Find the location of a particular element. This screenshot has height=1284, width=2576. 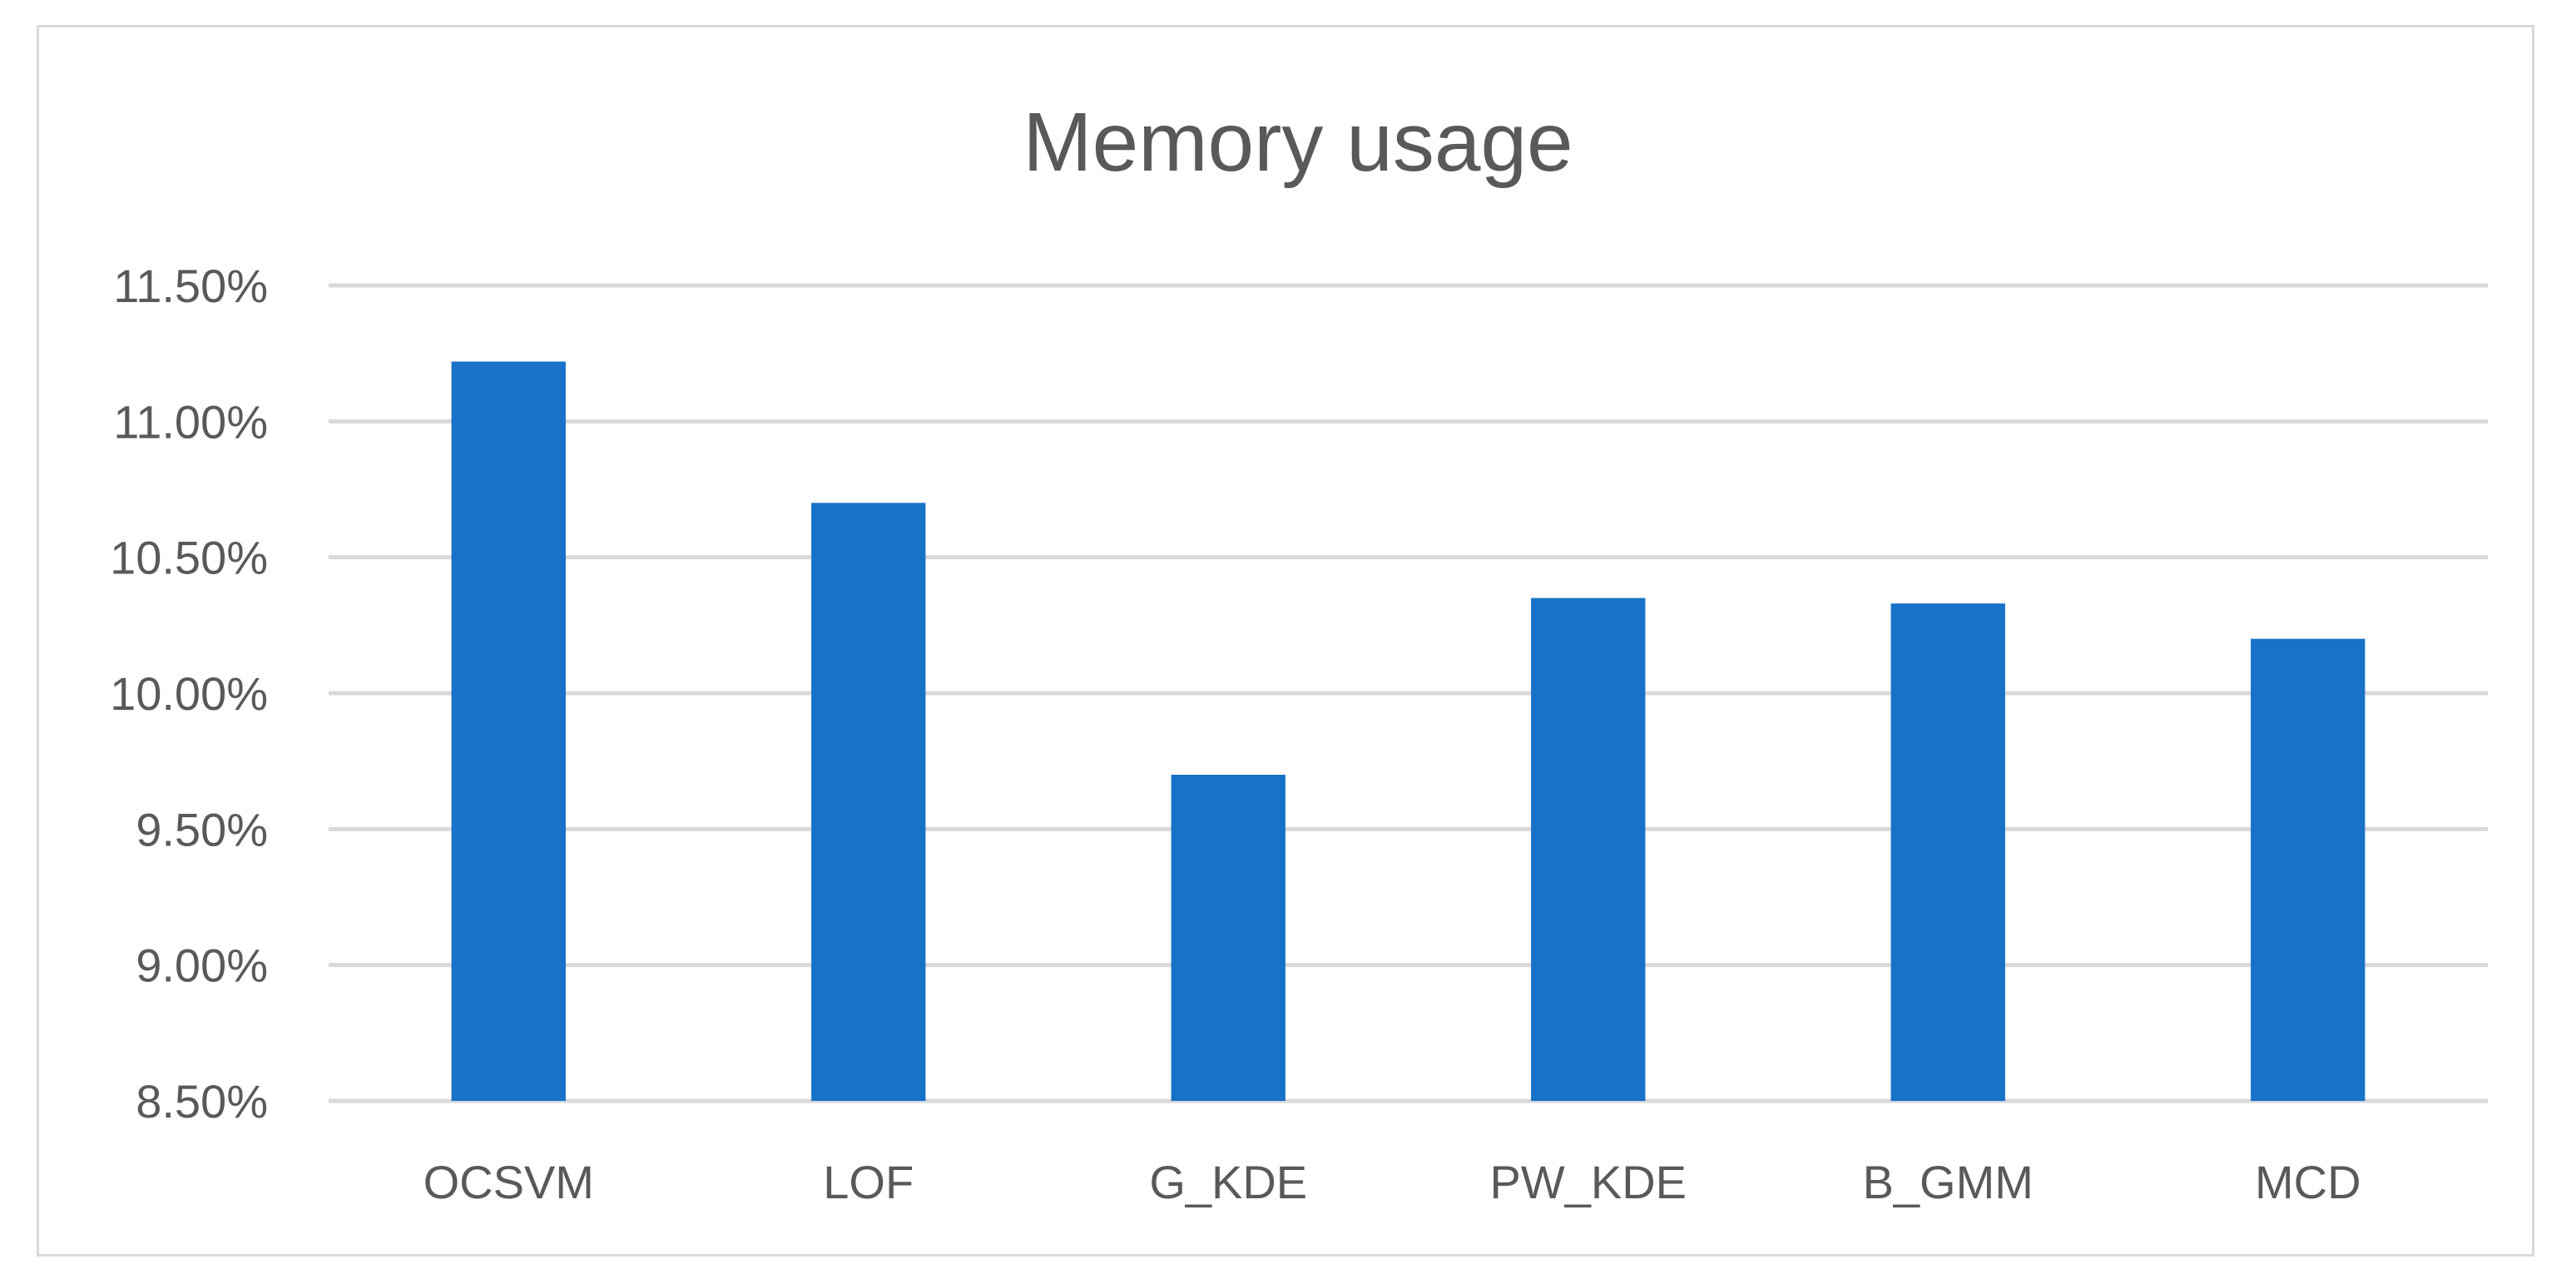

y-tick-label: 9.50% is located at coordinates (202, 829).